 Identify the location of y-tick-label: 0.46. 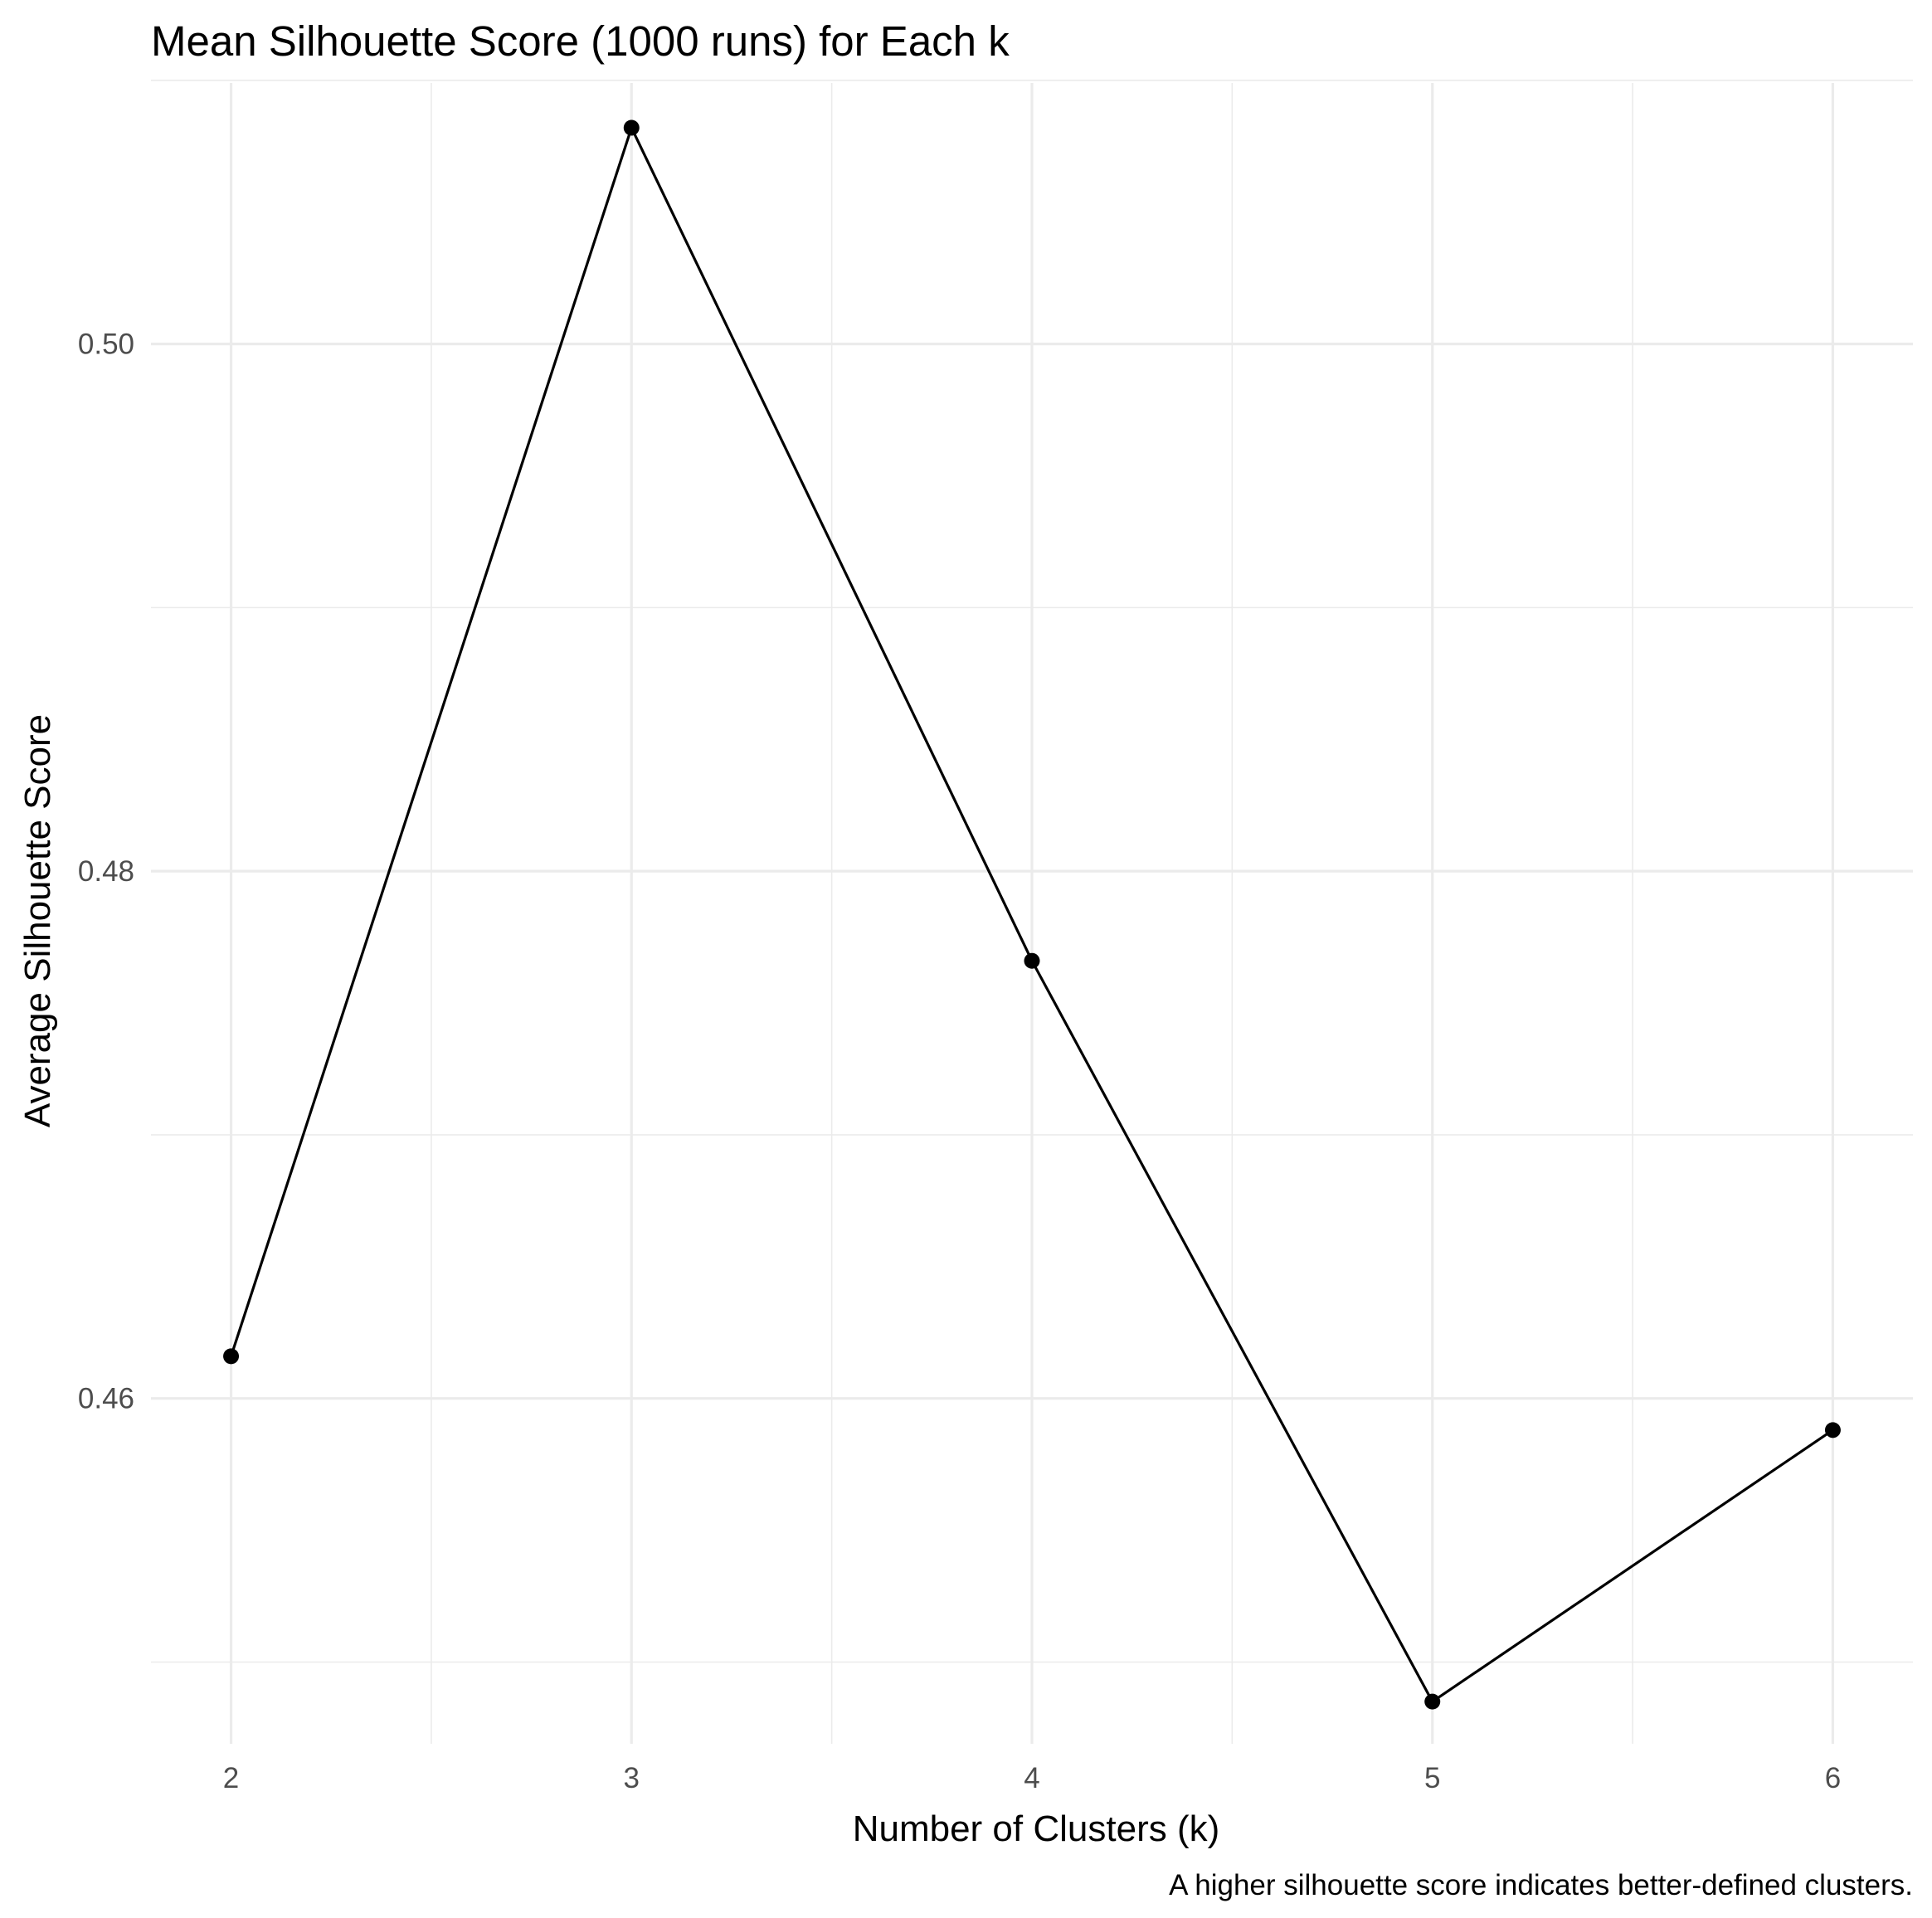
(106, 1399).